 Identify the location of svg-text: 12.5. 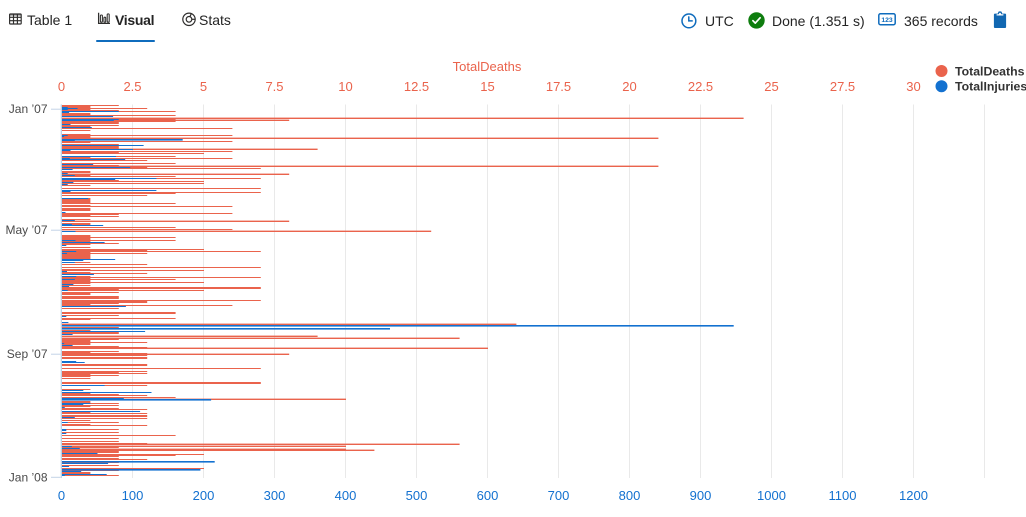
(416, 86).